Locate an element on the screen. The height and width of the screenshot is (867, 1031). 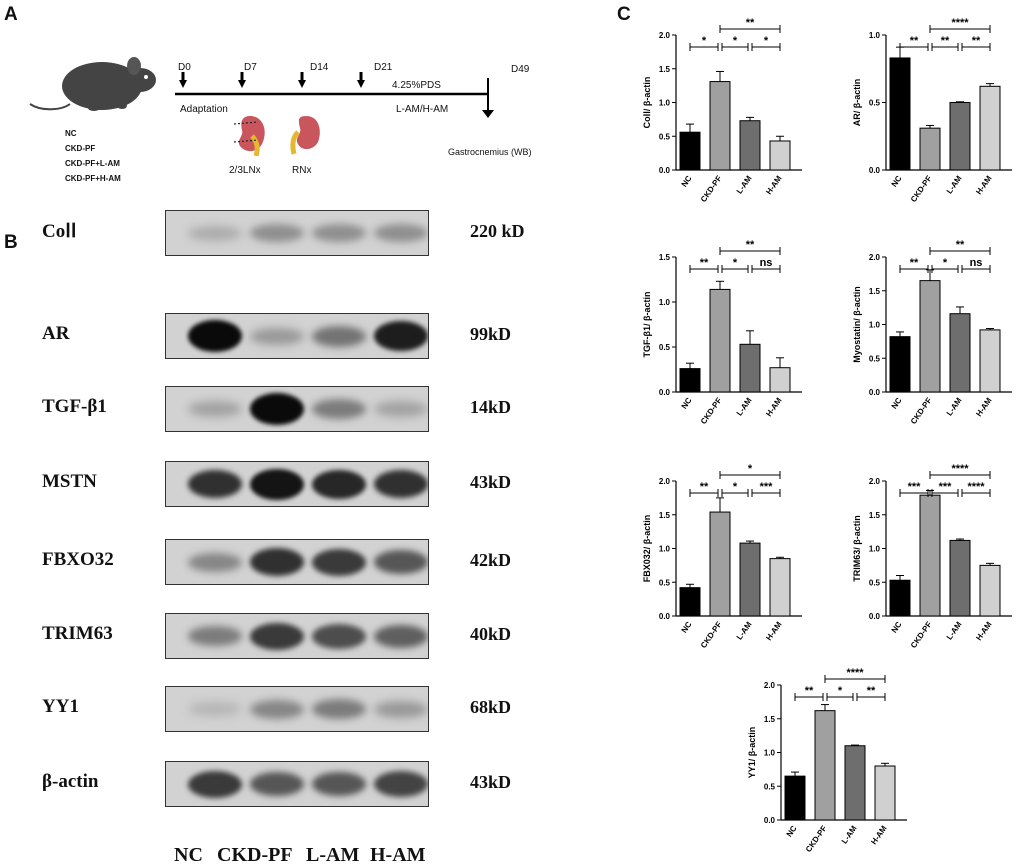
mouse-icon is located at coordinates (92, 84).